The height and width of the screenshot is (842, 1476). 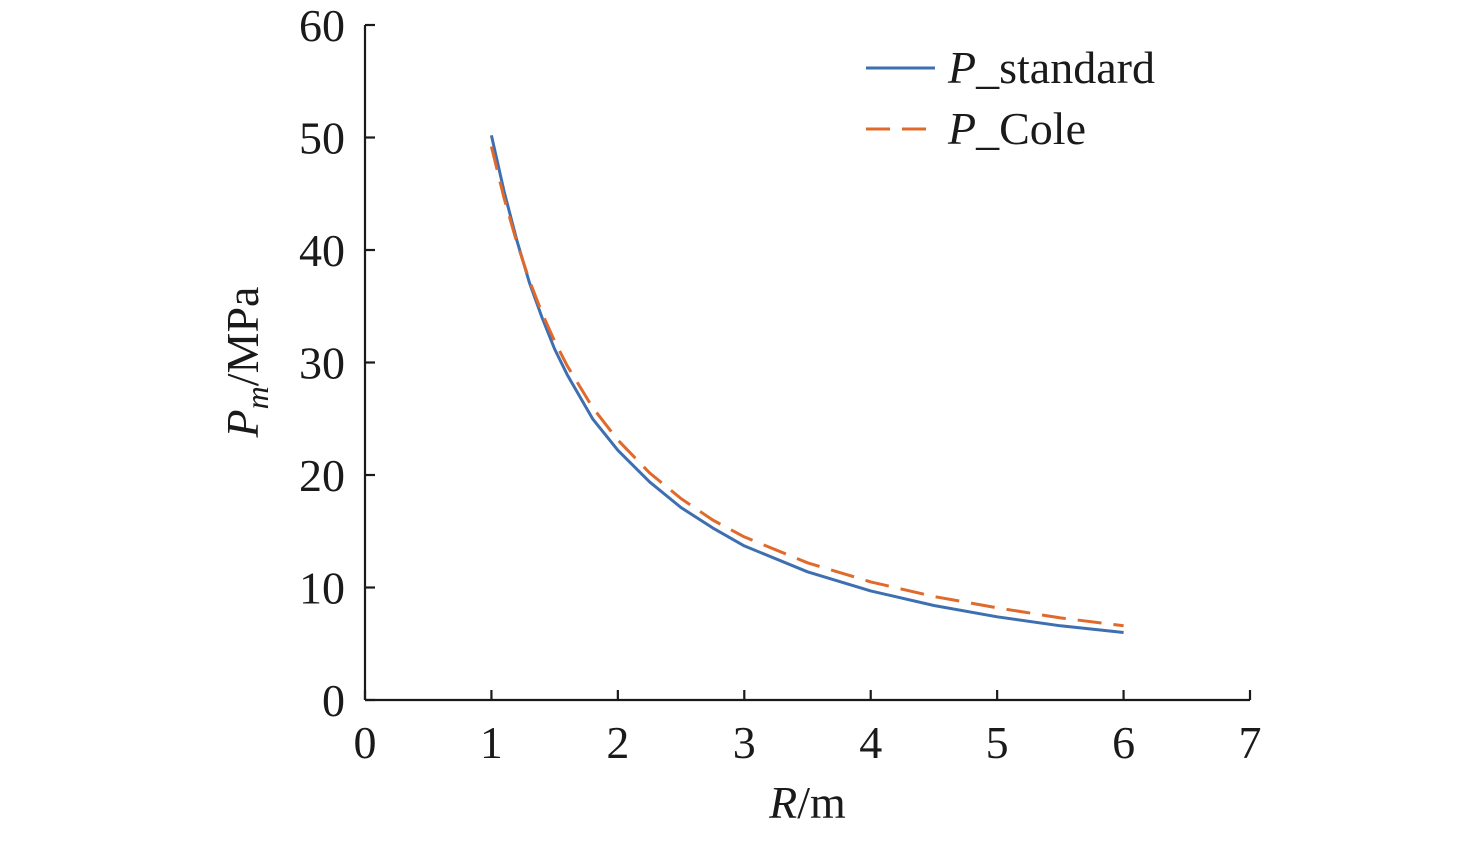 I want to click on y-tick-label: 0, so click(x=333, y=700).